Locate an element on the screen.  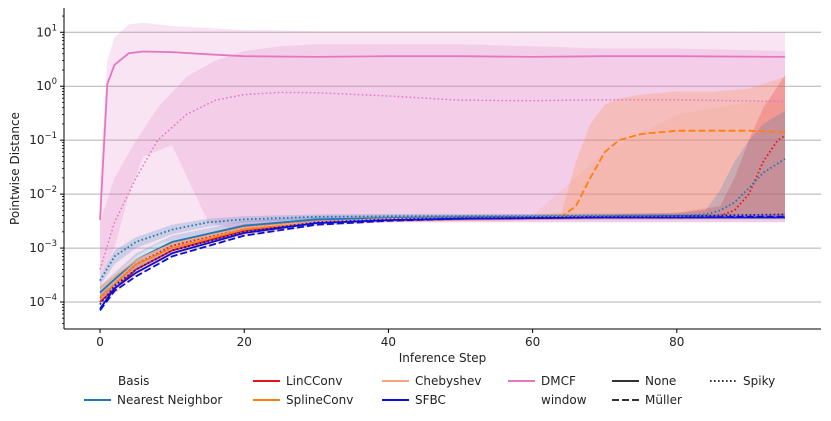
legend-chebyshev-label: Chebyshev is located at coordinates (448, 381).